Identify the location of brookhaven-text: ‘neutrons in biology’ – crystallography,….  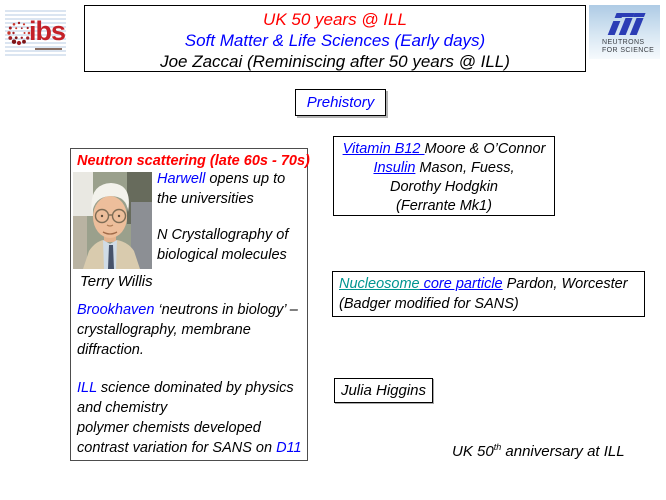
(187, 330).